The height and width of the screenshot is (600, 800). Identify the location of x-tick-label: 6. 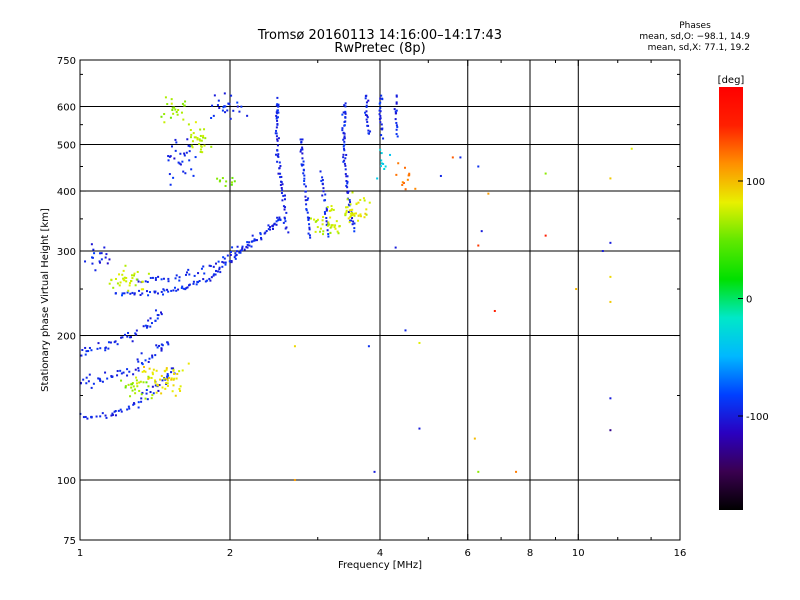
(468, 553).